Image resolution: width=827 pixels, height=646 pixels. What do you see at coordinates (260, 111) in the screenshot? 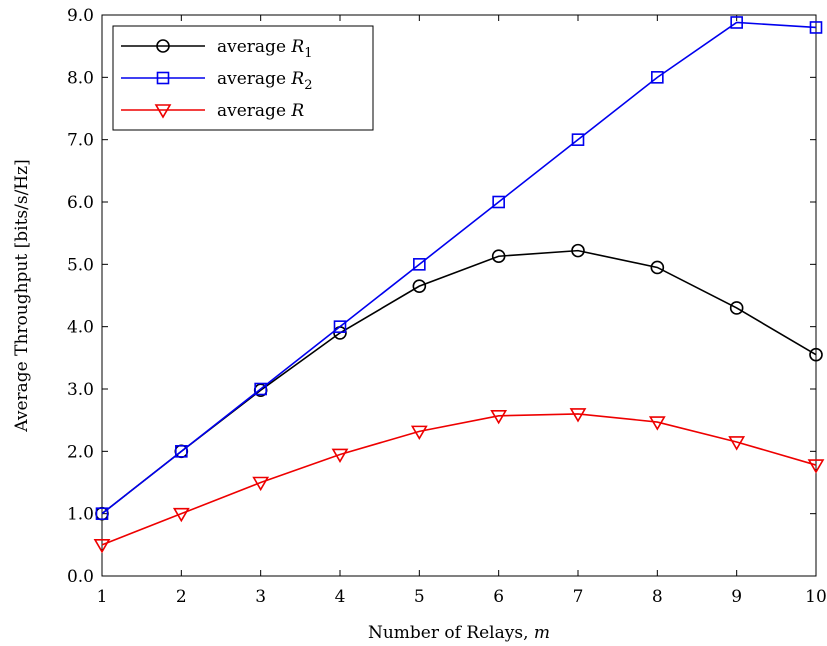
I see `legend-label: average R` at bounding box center [260, 111].